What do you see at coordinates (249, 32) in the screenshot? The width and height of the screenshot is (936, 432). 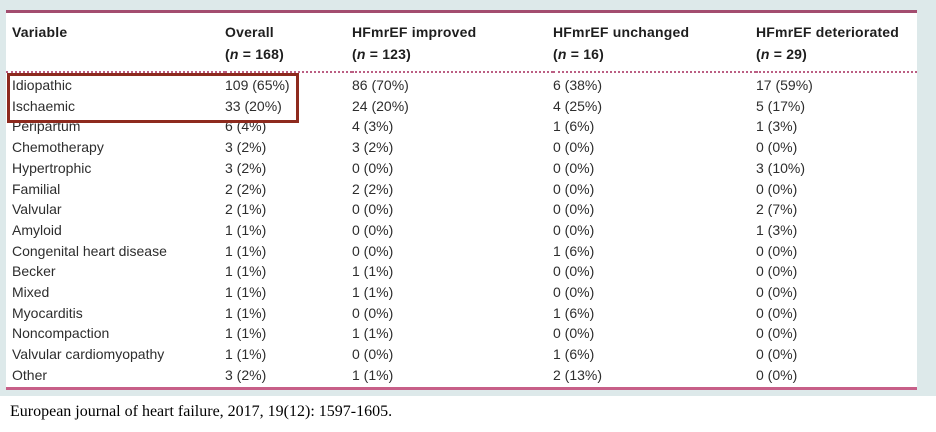 I see `column-label: Overall` at bounding box center [249, 32].